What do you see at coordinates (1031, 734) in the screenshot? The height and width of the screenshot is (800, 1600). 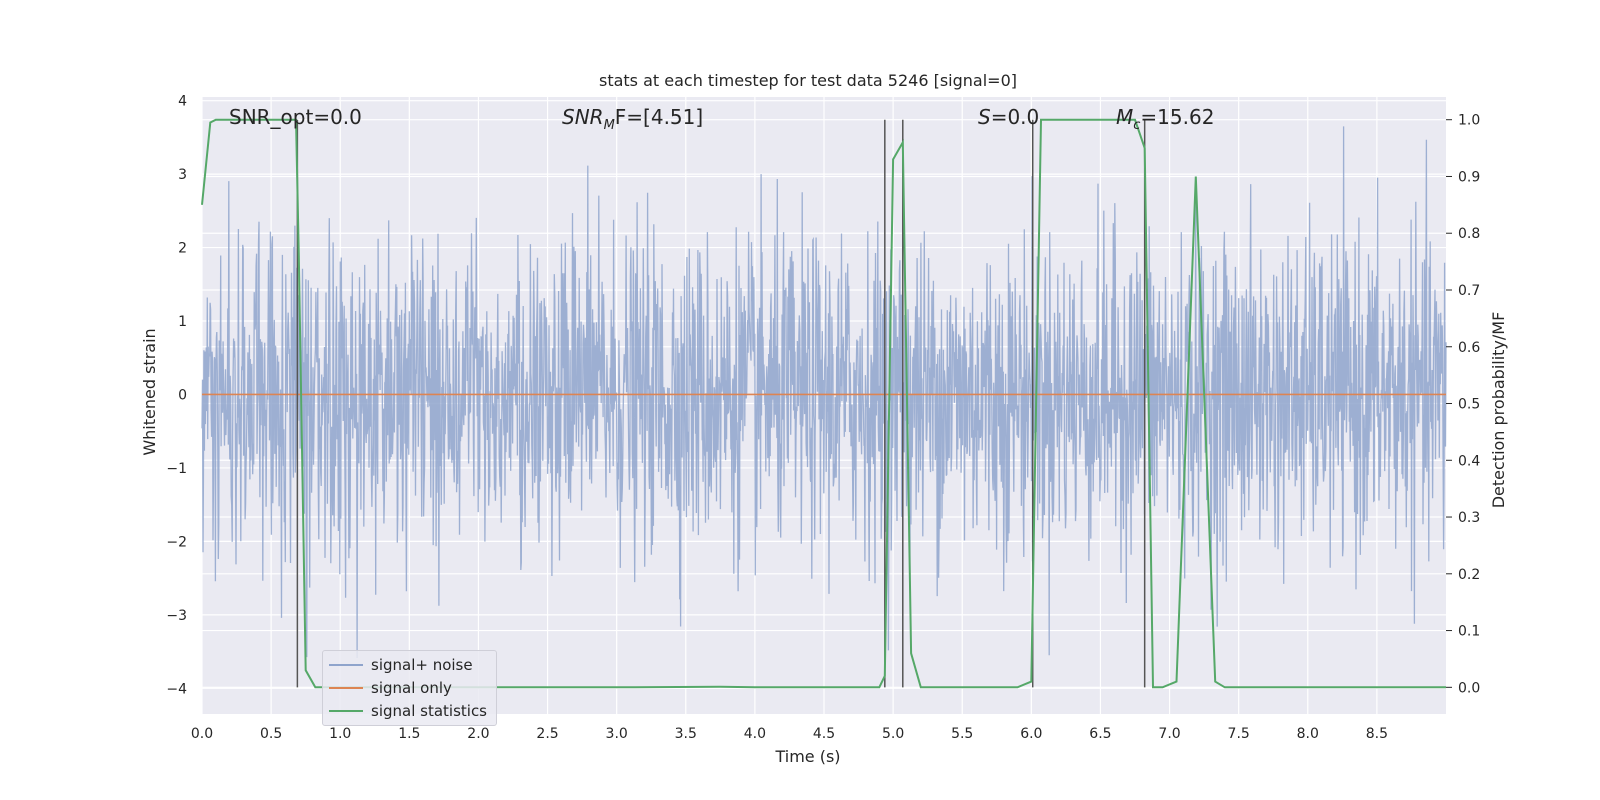 I see `x-tick-label: 6.0` at bounding box center [1031, 734].